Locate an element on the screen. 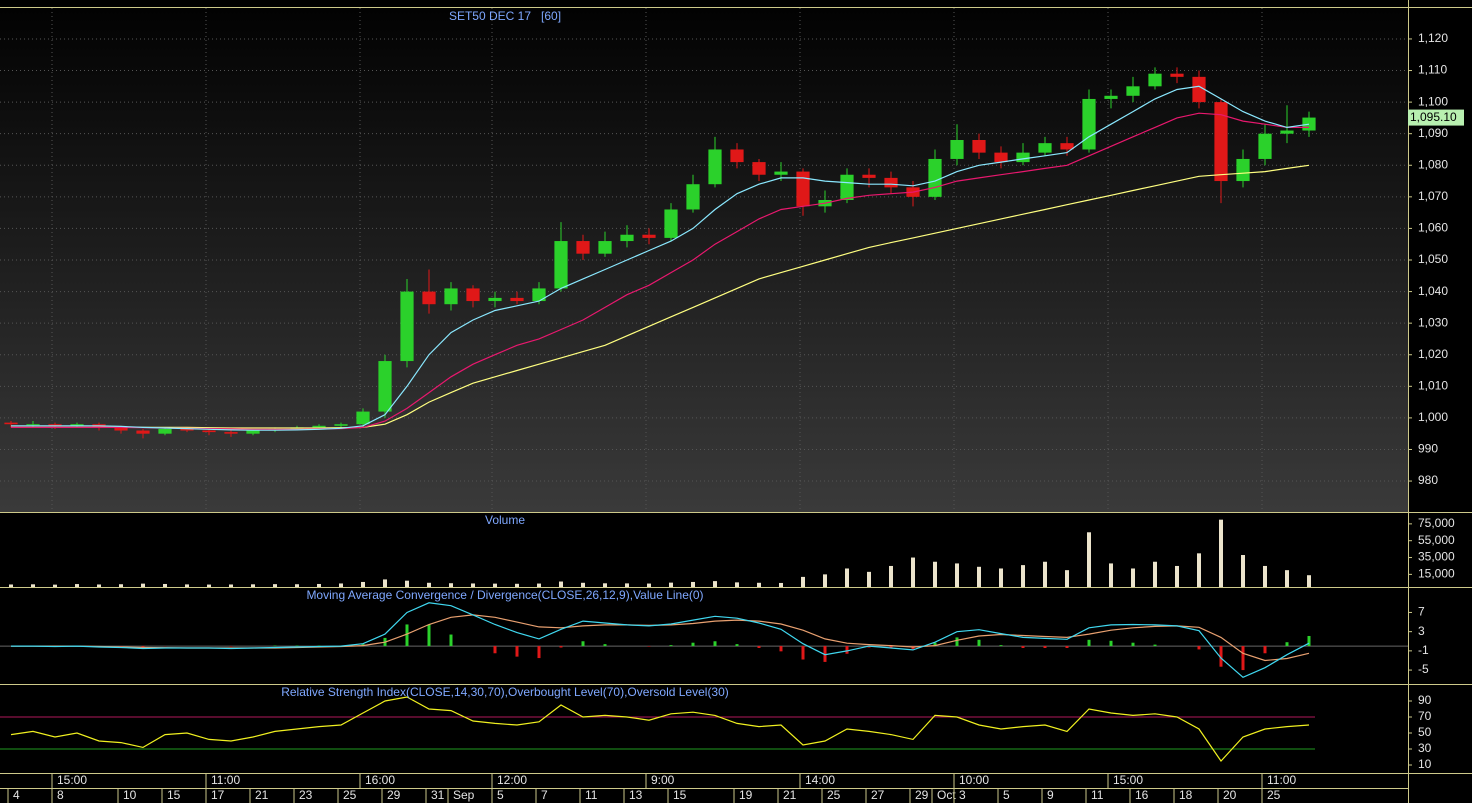 This screenshot has height=803, width=1472. line is located at coordinates (660, 729).